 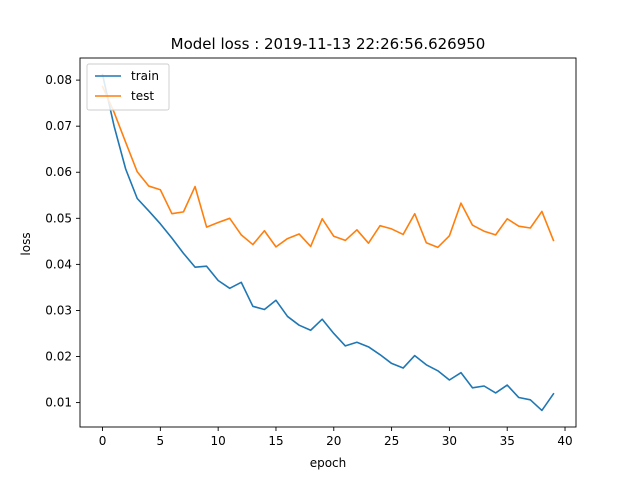 I want to click on y-tick-label: 0.08, so click(x=58, y=80).